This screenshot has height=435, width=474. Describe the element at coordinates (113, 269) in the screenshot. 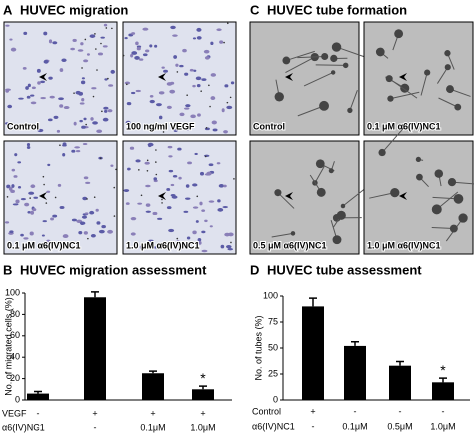

I see `chart-title: HUVEC migration assessment` at that location.